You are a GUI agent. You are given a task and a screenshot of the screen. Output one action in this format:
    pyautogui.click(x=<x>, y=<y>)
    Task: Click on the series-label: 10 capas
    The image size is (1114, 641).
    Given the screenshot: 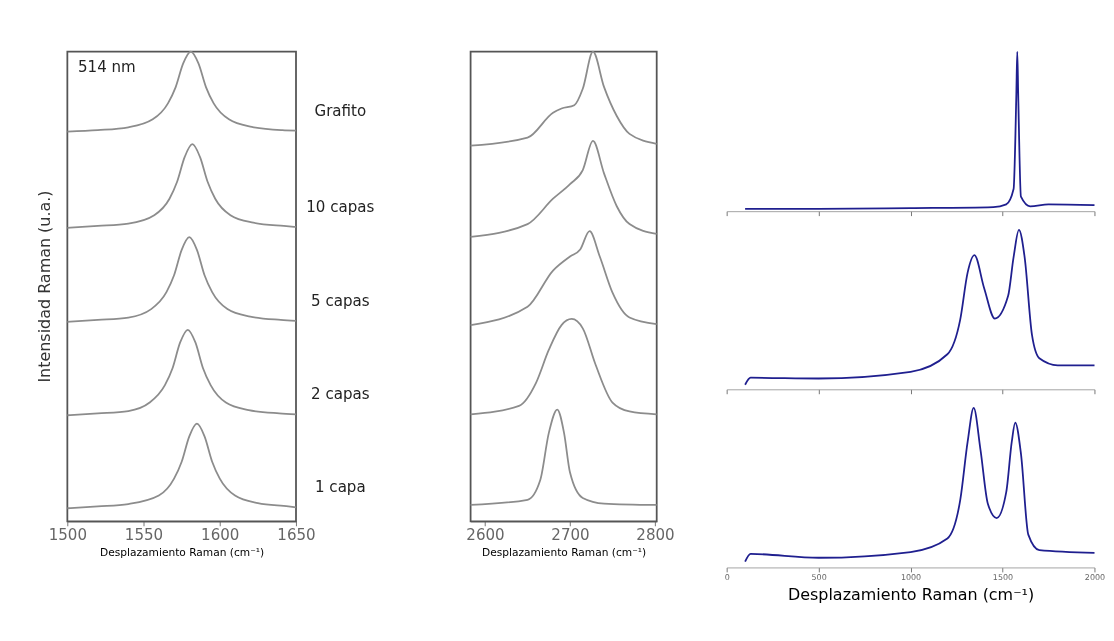 What is the action you would take?
    pyautogui.click(x=340, y=206)
    